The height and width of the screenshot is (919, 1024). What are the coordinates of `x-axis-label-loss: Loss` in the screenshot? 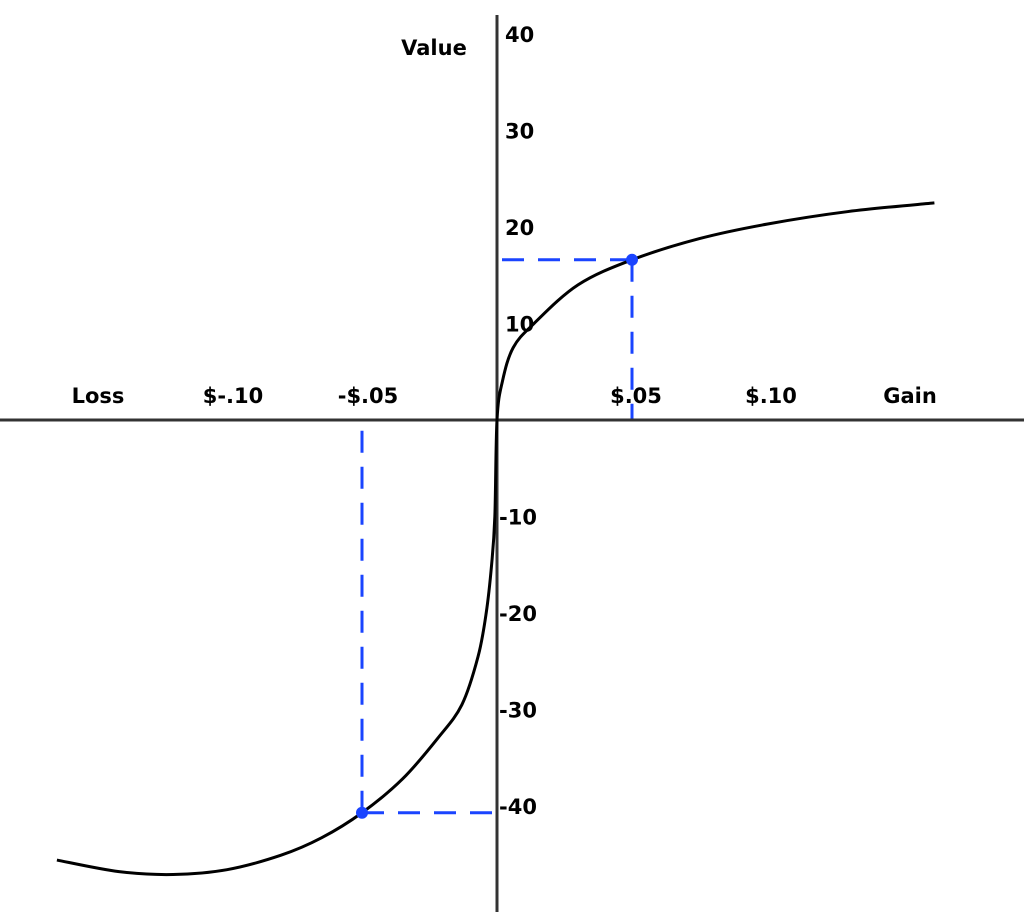 It's located at (98, 396).